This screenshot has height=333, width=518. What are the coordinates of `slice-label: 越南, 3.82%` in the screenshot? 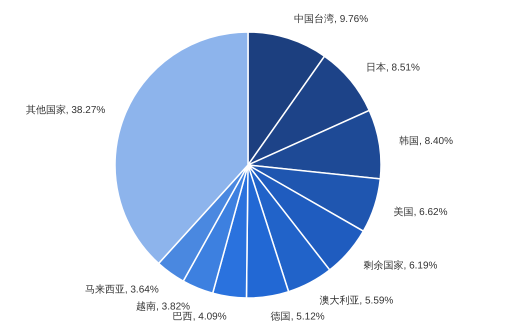 It's located at (163, 306).